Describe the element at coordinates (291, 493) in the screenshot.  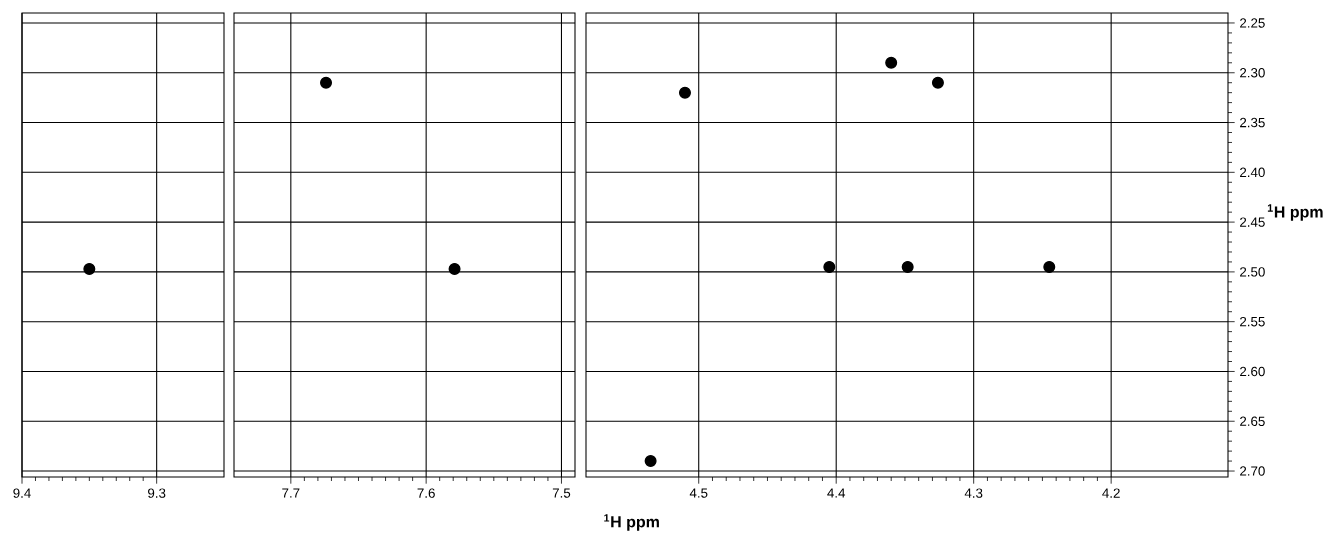
I see `x-tick-label: 7.7` at that location.